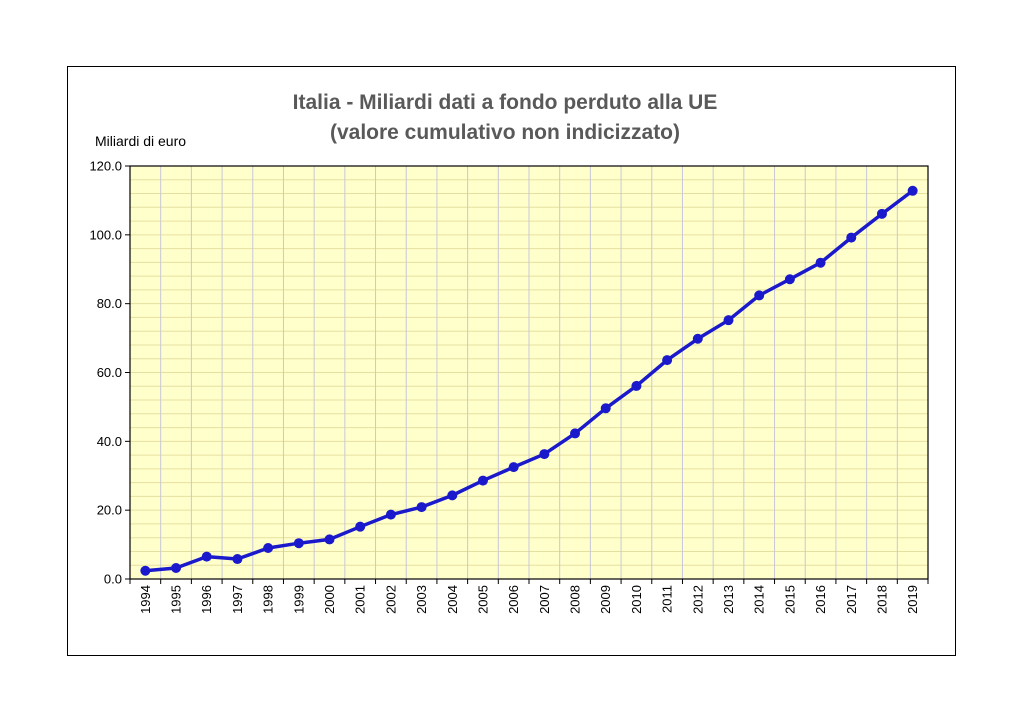  Describe the element at coordinates (759, 599) in the screenshot. I see `x-tick-label: 2014` at that location.